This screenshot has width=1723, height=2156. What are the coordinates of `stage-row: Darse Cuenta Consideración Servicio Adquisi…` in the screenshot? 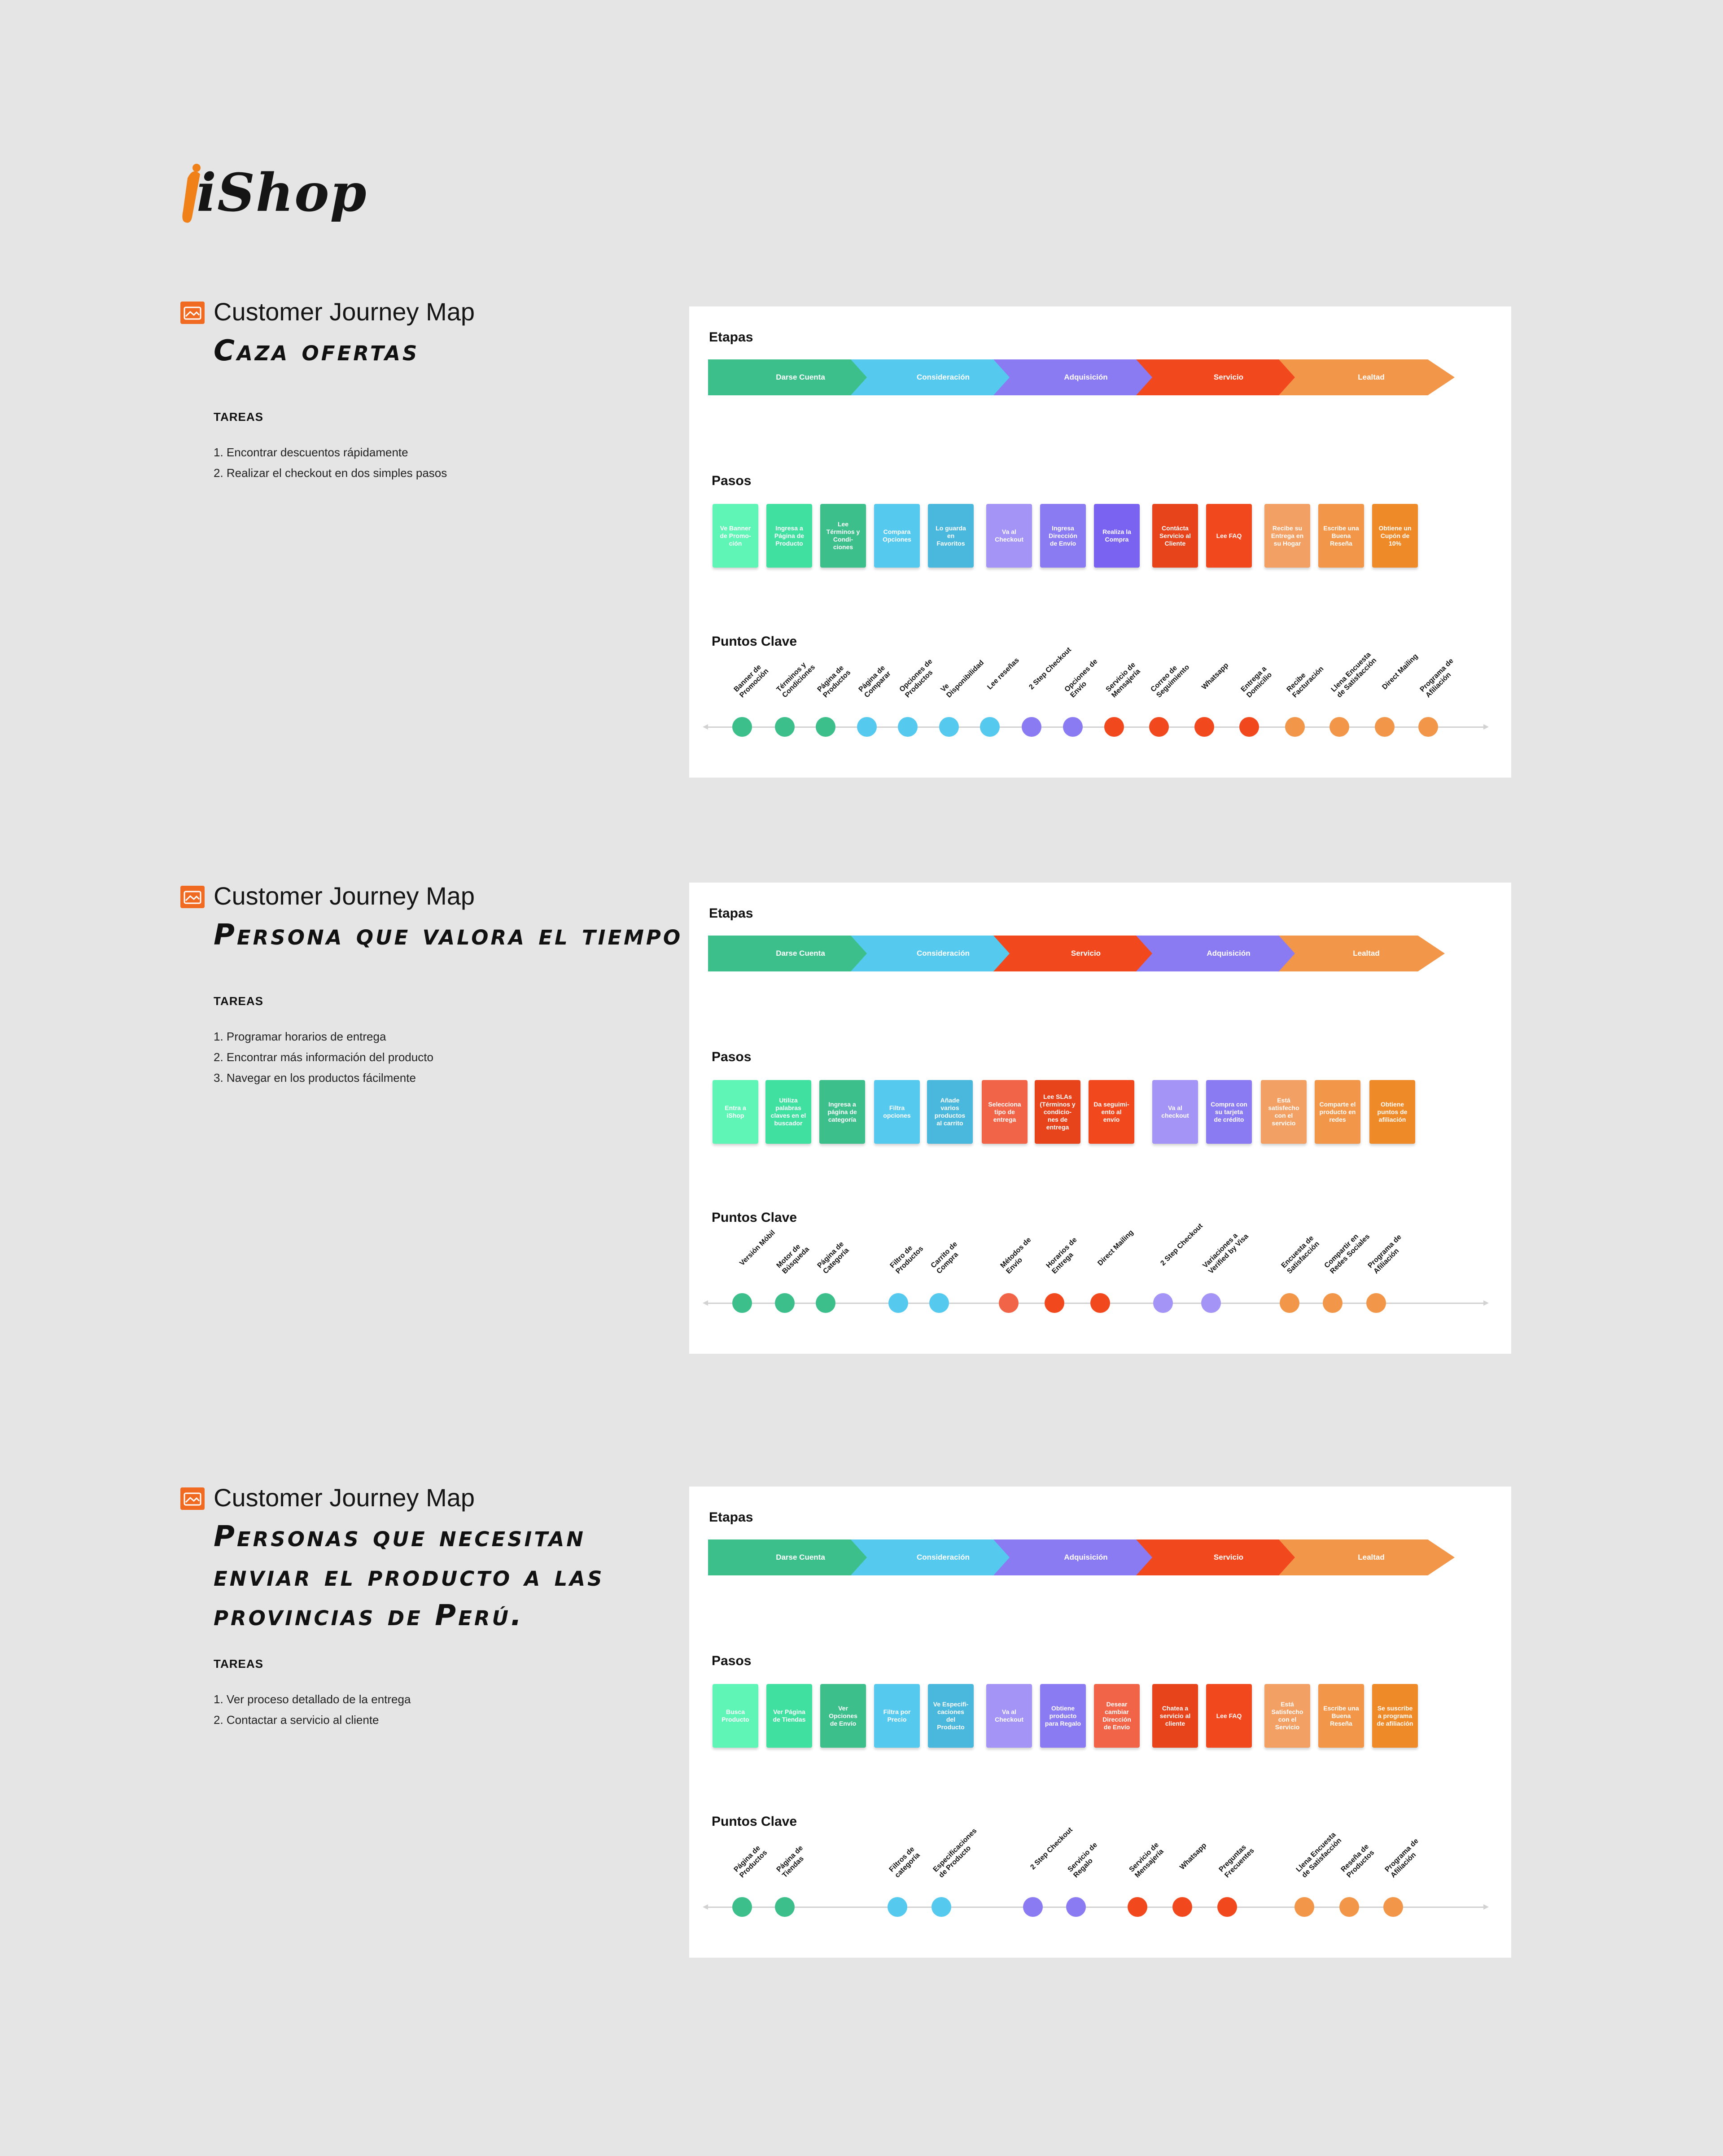 It's located at (1089, 953).